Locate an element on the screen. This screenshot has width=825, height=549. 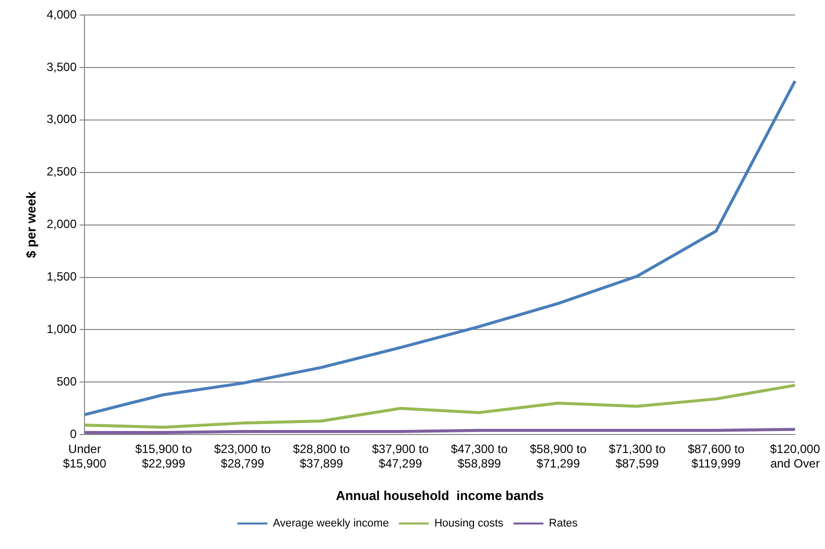
y-tick-label: 0 is located at coordinates (73, 433).